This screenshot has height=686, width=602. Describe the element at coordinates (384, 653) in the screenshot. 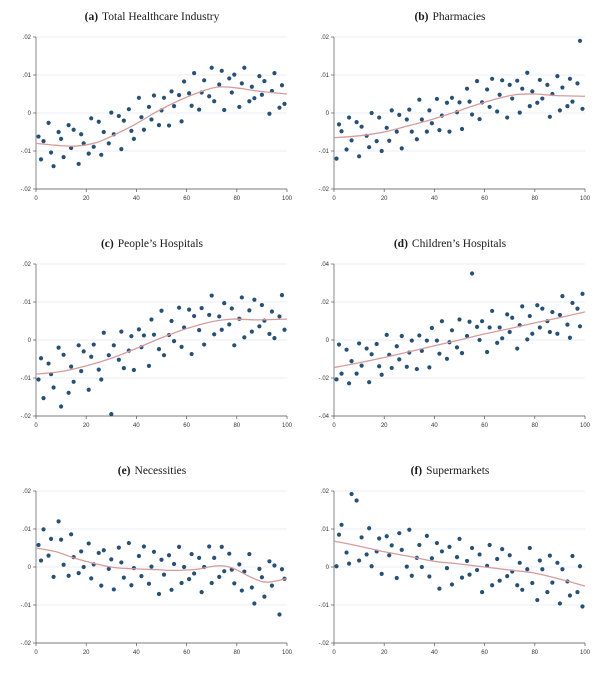

I see `x-tick-label: 20` at that location.